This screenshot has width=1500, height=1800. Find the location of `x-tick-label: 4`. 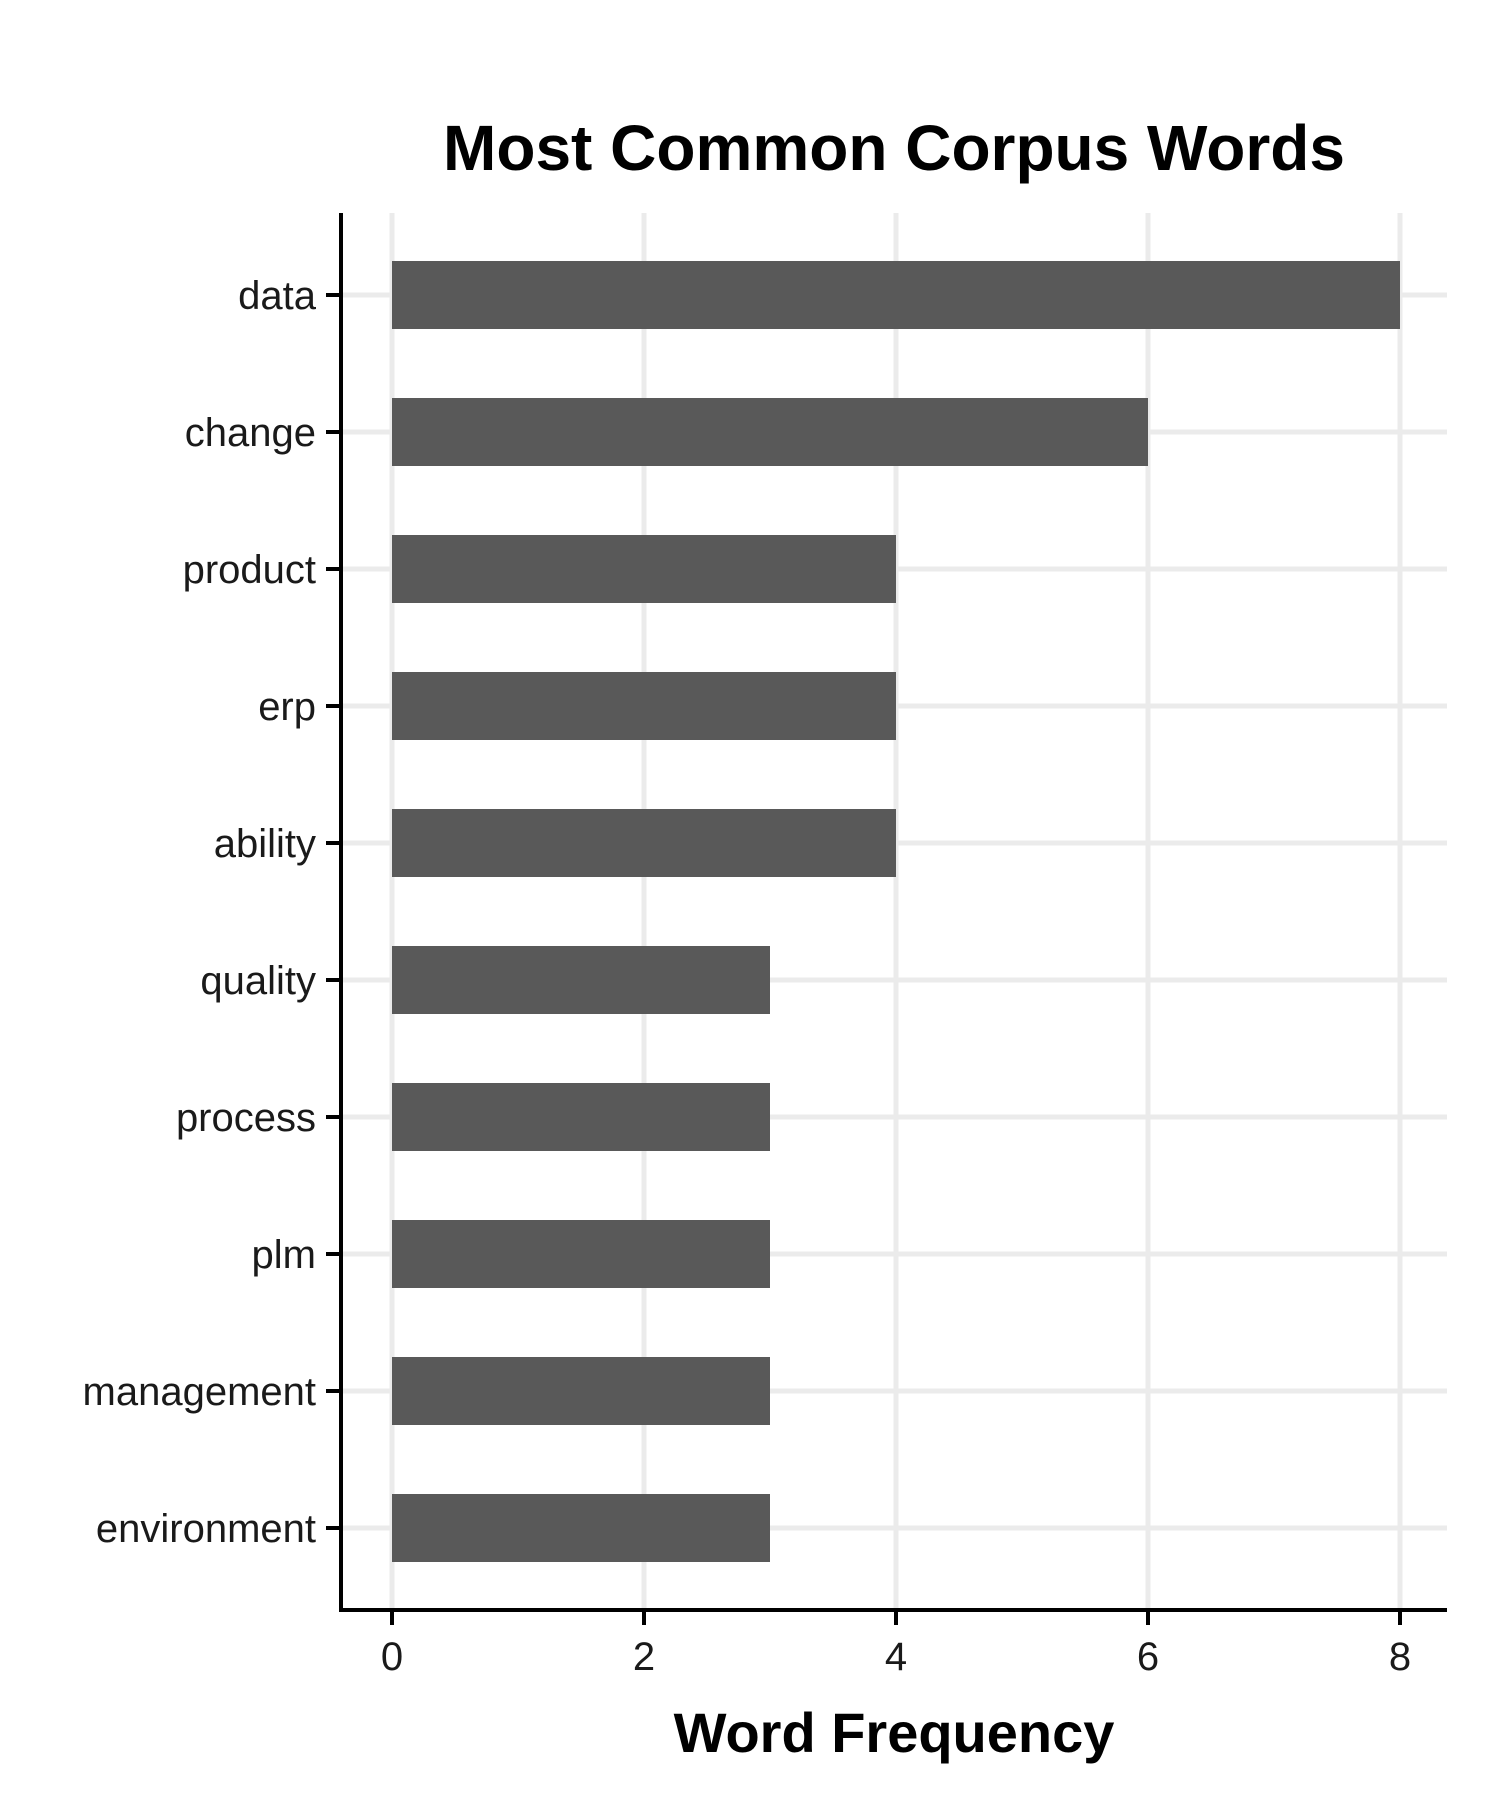

x-tick-label: 4 is located at coordinates (896, 1657).